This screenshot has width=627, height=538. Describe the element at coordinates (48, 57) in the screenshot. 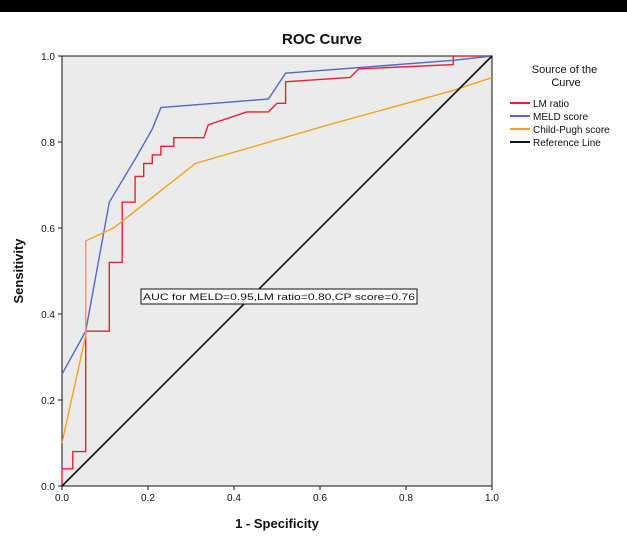

I see `y-tick-label: 1.0` at that location.